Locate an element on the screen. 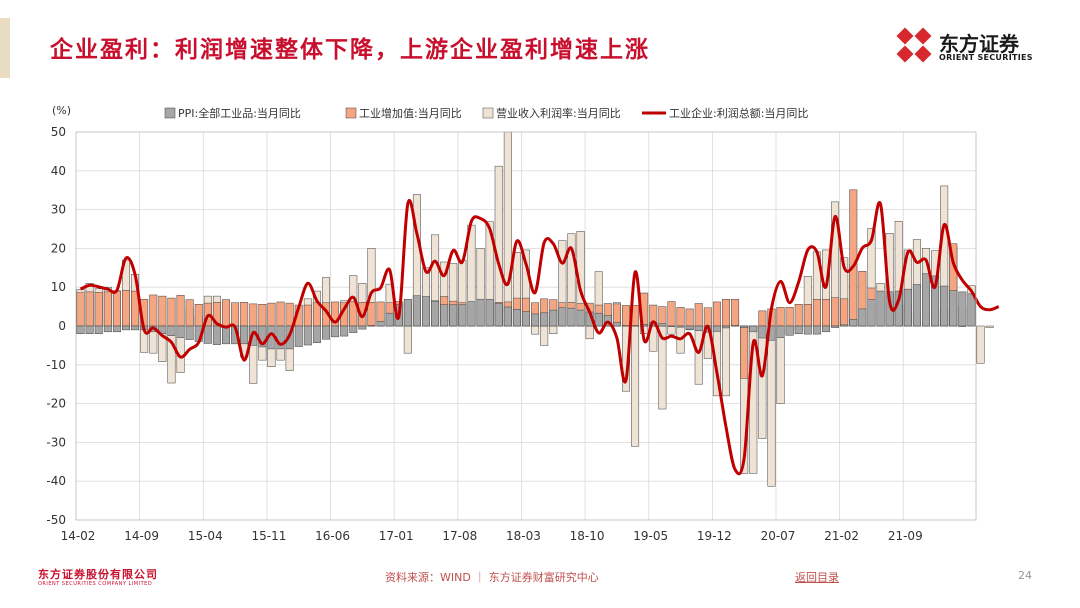  y-tick-label: -20 is located at coordinates (56, 404).